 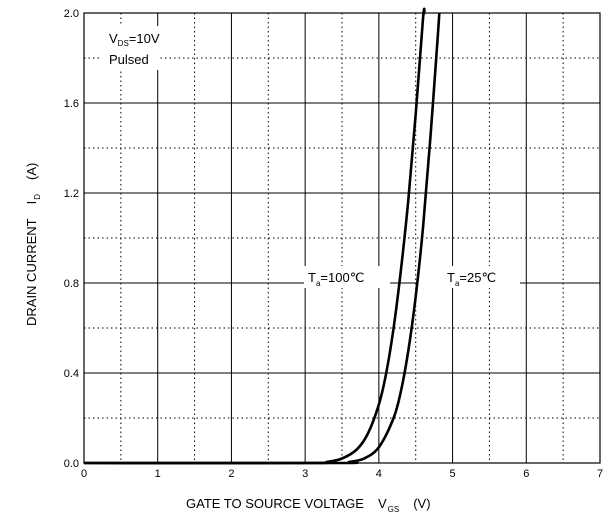 I want to click on series-label-100-value: =100℃, so click(x=342, y=277).